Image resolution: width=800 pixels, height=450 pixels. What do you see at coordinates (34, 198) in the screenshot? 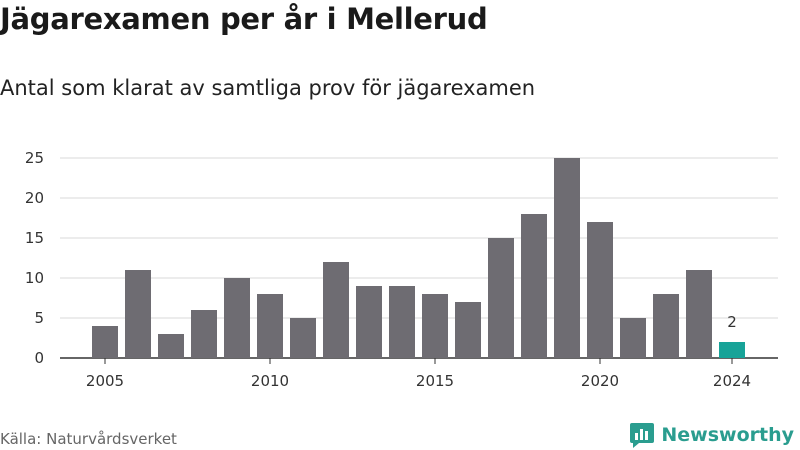
I see `y-tick-label: 20` at bounding box center [34, 198].